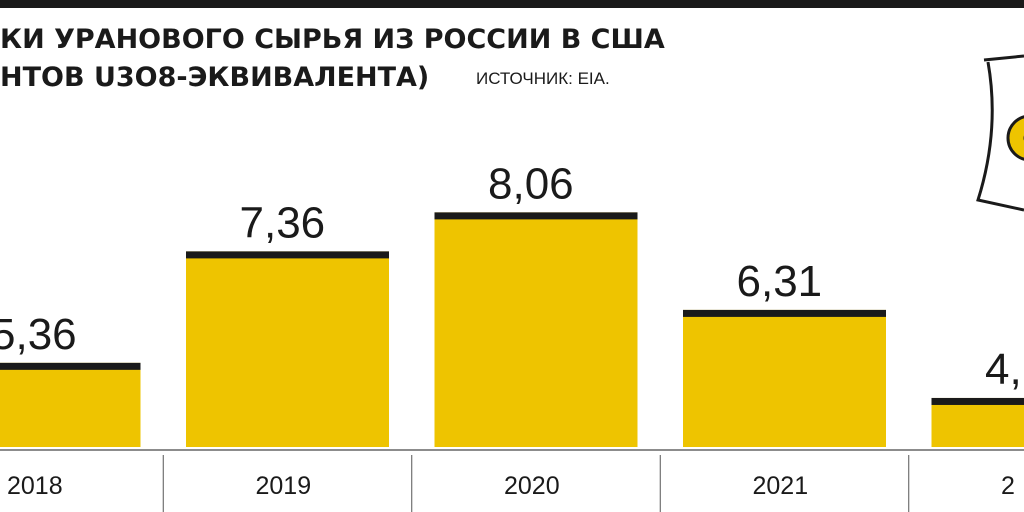 The width and height of the screenshot is (1024, 512). Describe the element at coordinates (214, 77) in the screenshot. I see `chart-subtitle: НТОВ U3O8-ЭКВИВАЛЕНТА)` at that location.